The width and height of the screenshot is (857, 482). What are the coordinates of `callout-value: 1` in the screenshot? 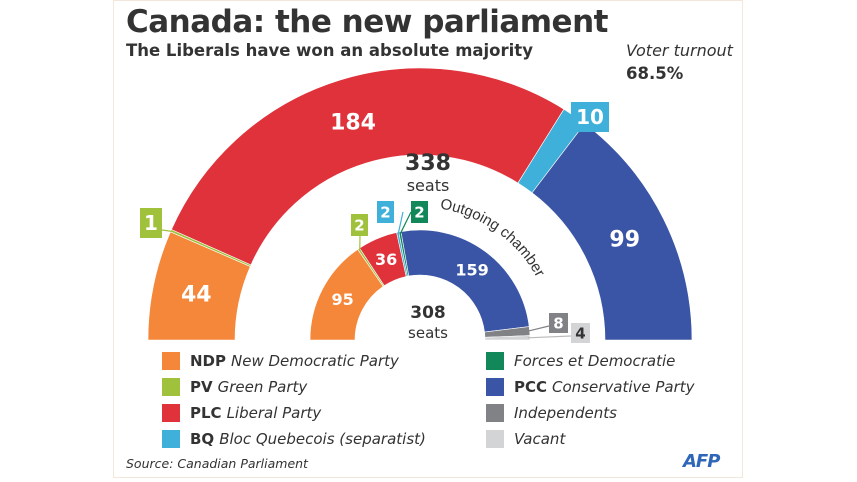 It's located at (151, 223).